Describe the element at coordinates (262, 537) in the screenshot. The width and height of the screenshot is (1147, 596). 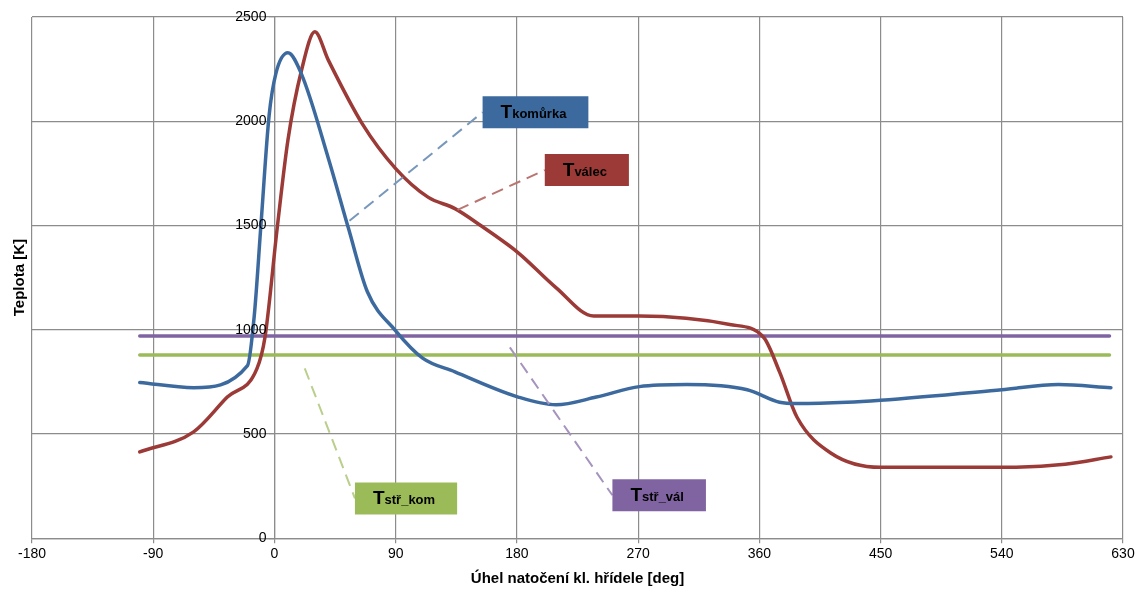
I see `y-tick-label: 0` at that location.